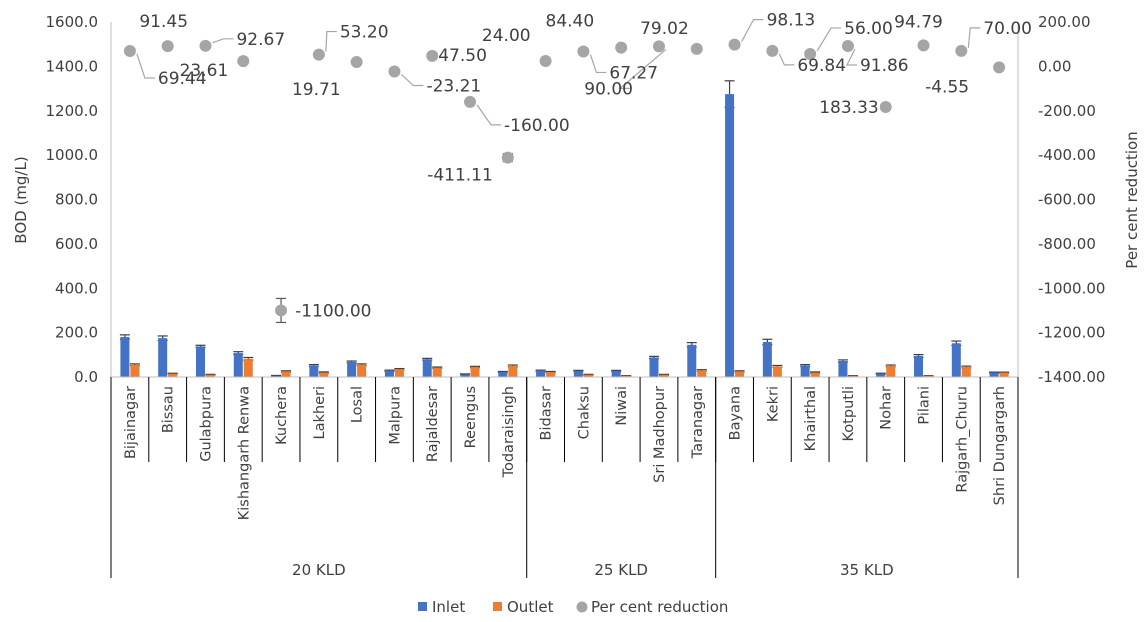  Describe the element at coordinates (573, 607) in the screenshot. I see `legend: Inlet Outlet Per cent reduction` at that location.